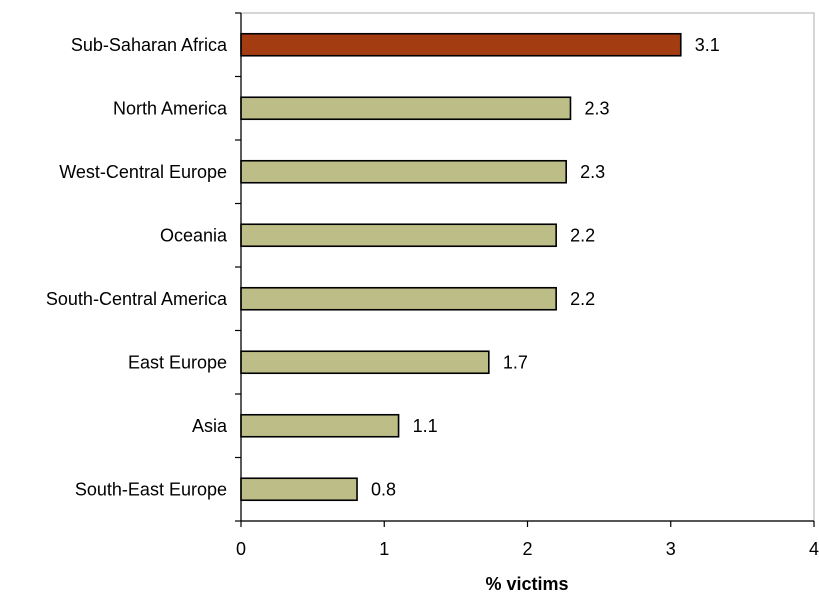 The width and height of the screenshot is (819, 596). I want to click on value-label-0: 3.1, so click(707, 45).